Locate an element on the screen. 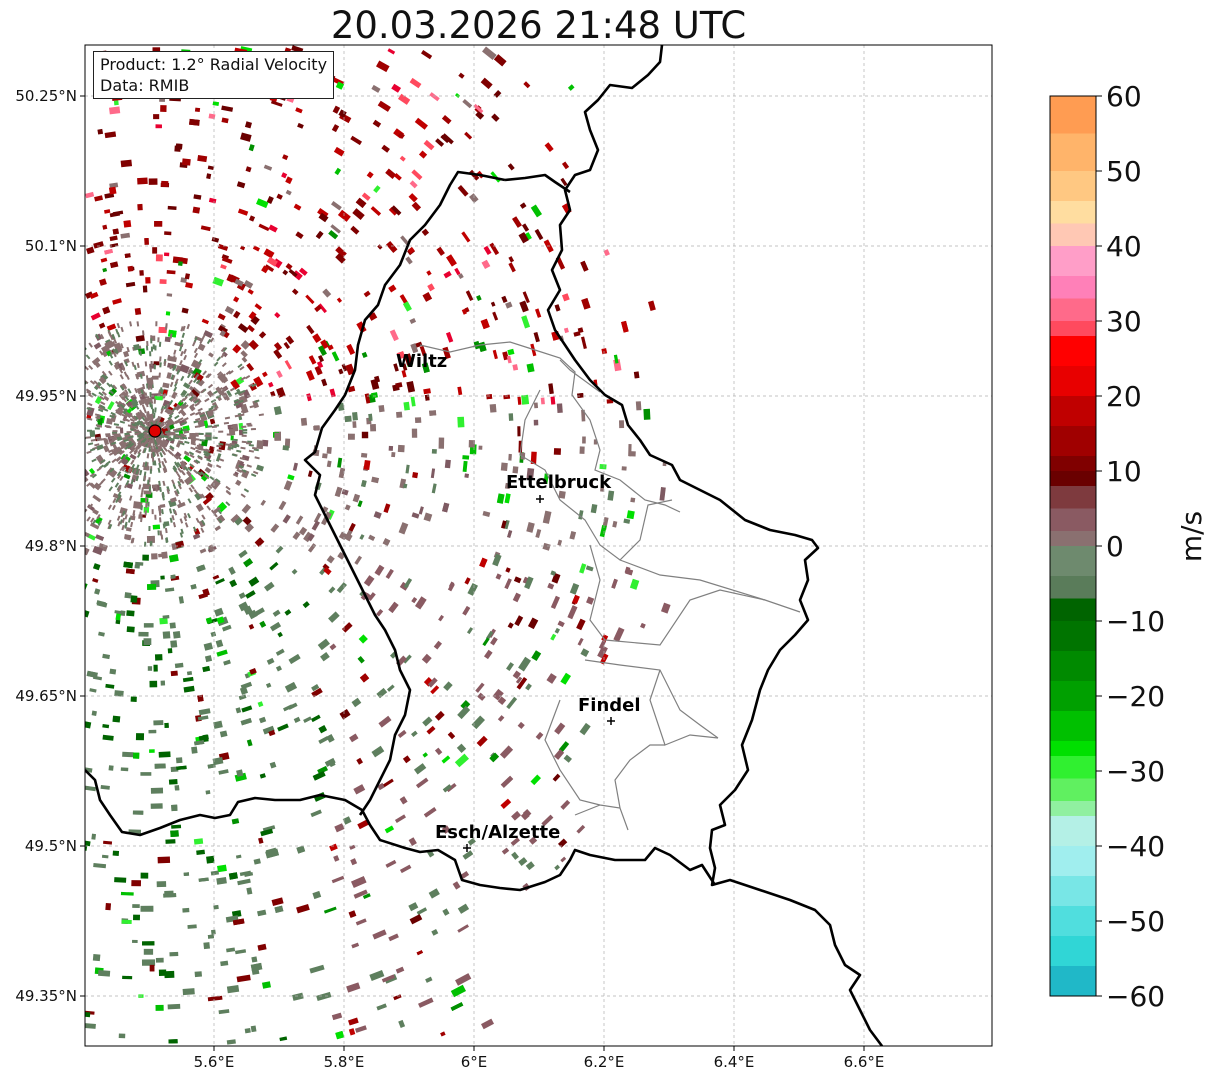 This screenshot has width=1207, height=1081. data-source-label: Data: RMIB is located at coordinates (145, 85).